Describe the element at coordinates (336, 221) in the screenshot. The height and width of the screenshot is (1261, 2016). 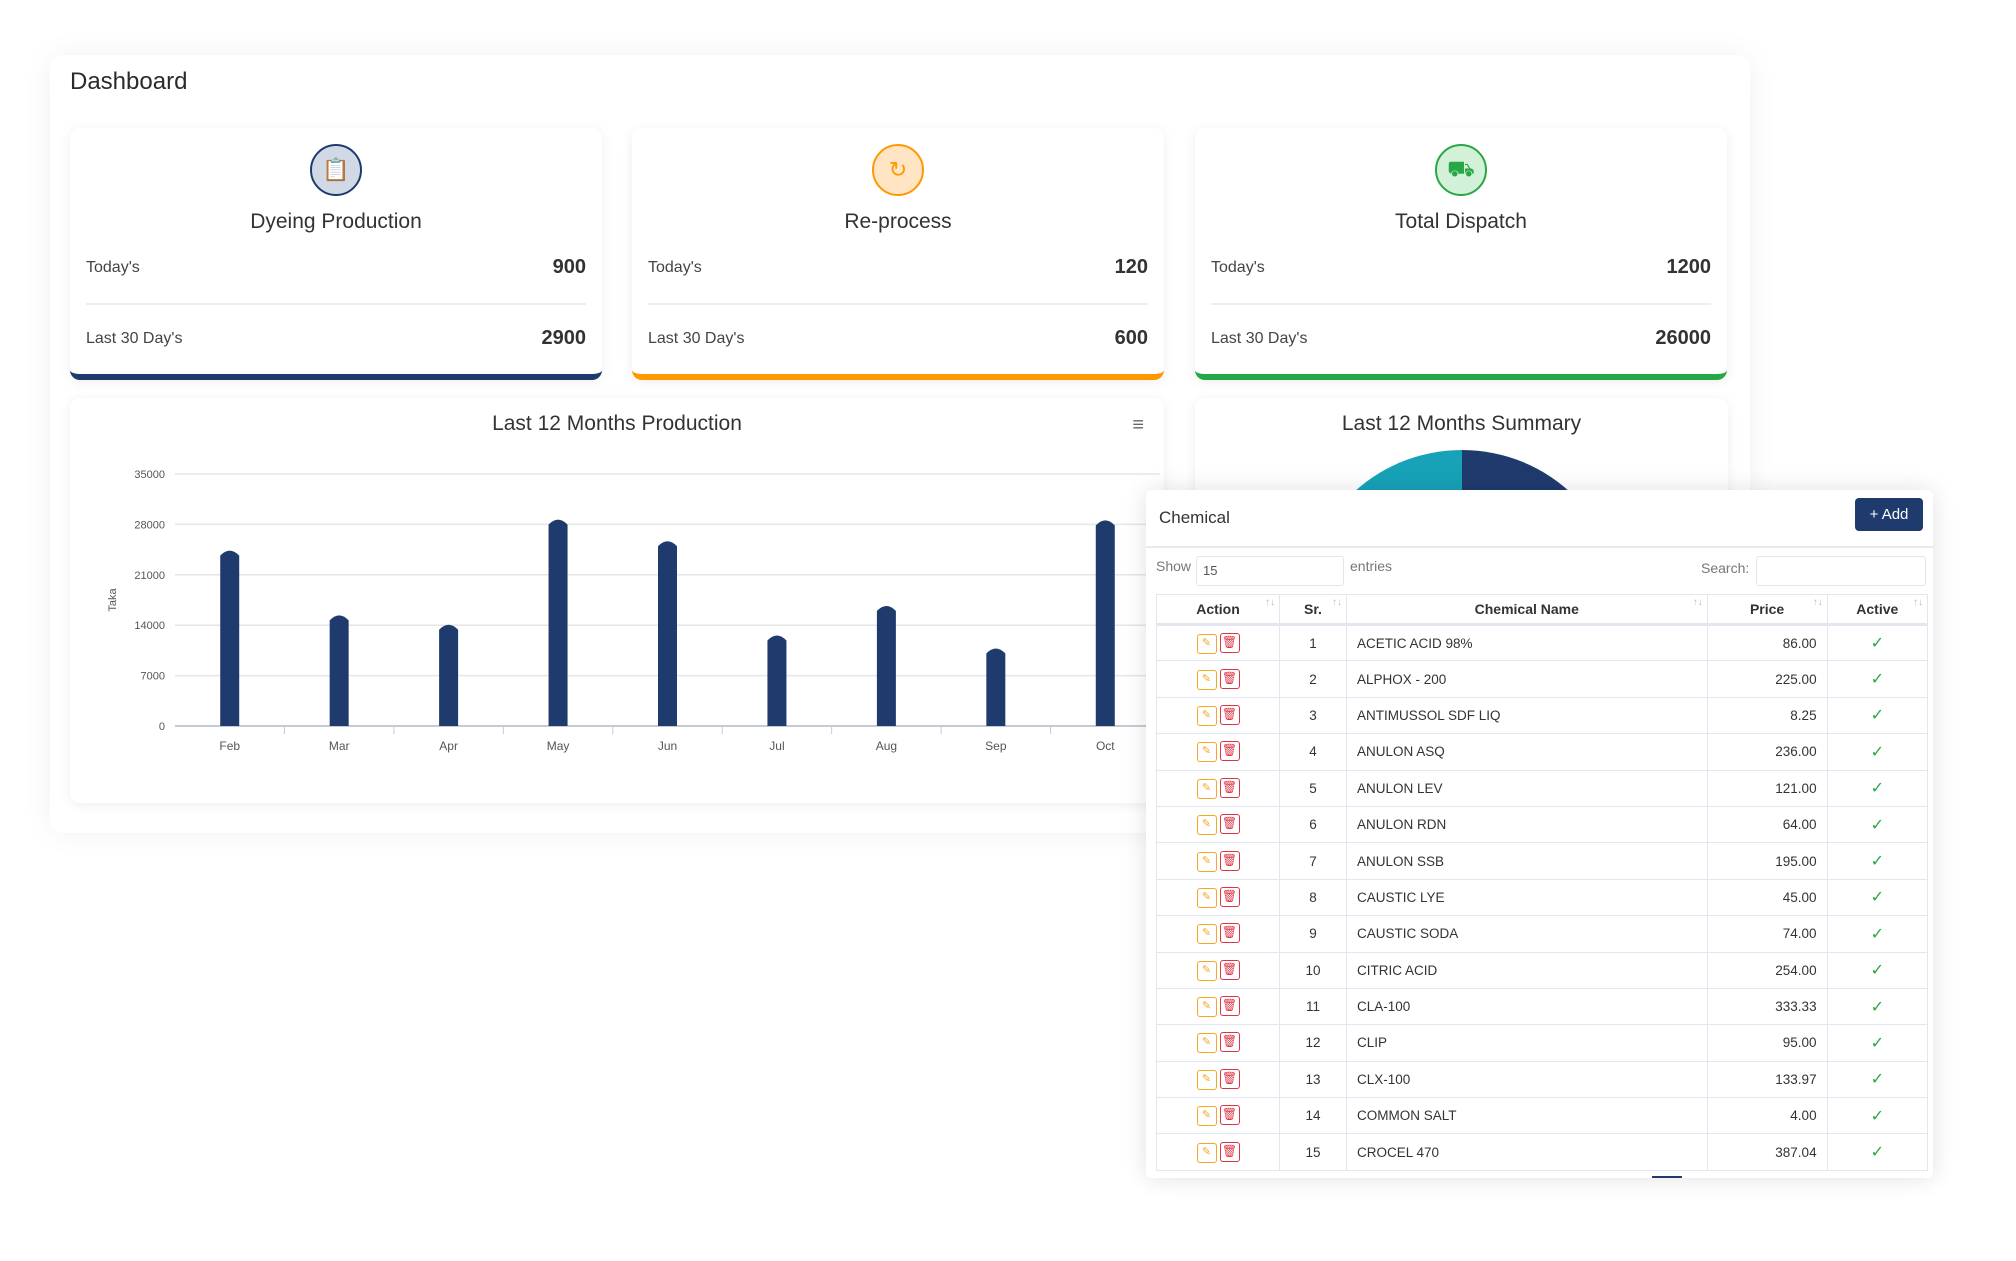
I see `stat-title: Dyeing Production` at that location.